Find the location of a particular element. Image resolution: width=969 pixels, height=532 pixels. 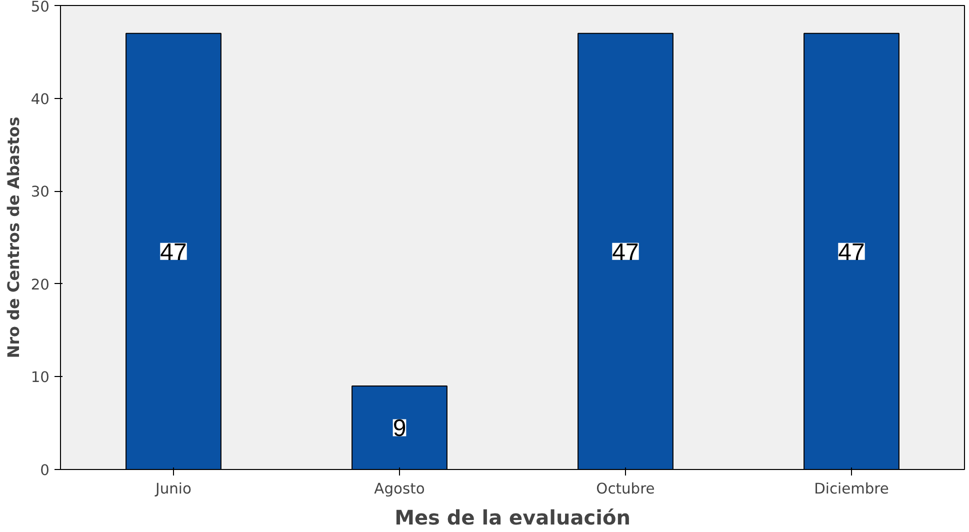

x-axis-title: Mes de la evaluación is located at coordinates (512, 518).